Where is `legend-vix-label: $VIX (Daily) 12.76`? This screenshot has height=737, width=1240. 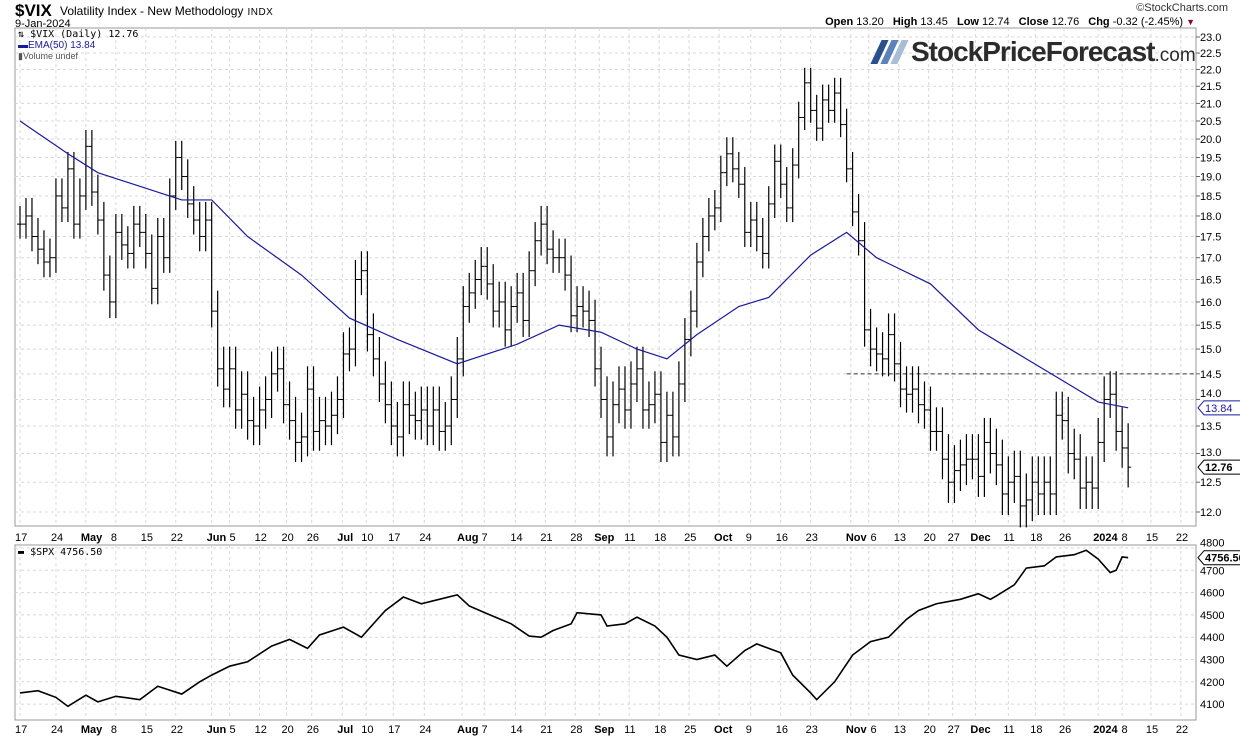
legend-vix-label: $VIX (Daily) 12.76 is located at coordinates (84, 34).